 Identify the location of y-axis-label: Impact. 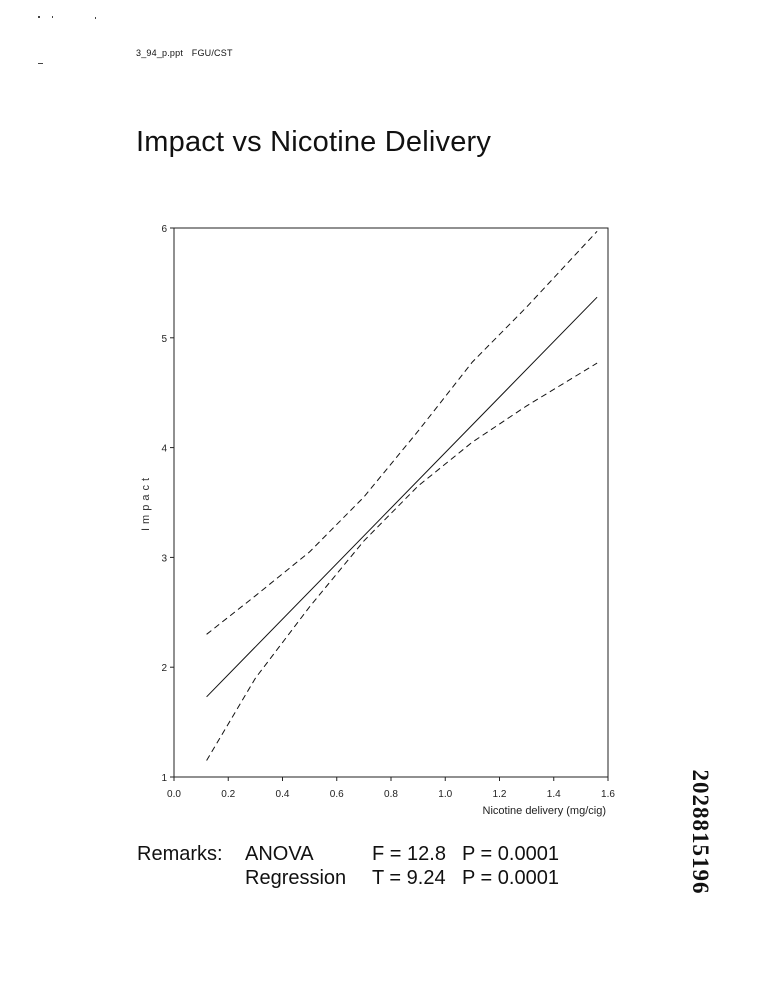
(146, 502).